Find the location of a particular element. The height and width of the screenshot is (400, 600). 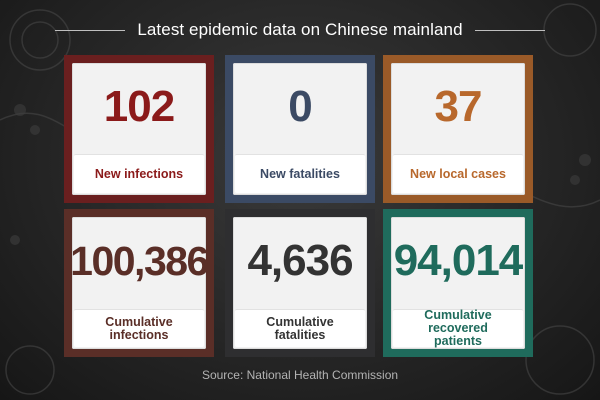

header-line-left is located at coordinates (90, 30).